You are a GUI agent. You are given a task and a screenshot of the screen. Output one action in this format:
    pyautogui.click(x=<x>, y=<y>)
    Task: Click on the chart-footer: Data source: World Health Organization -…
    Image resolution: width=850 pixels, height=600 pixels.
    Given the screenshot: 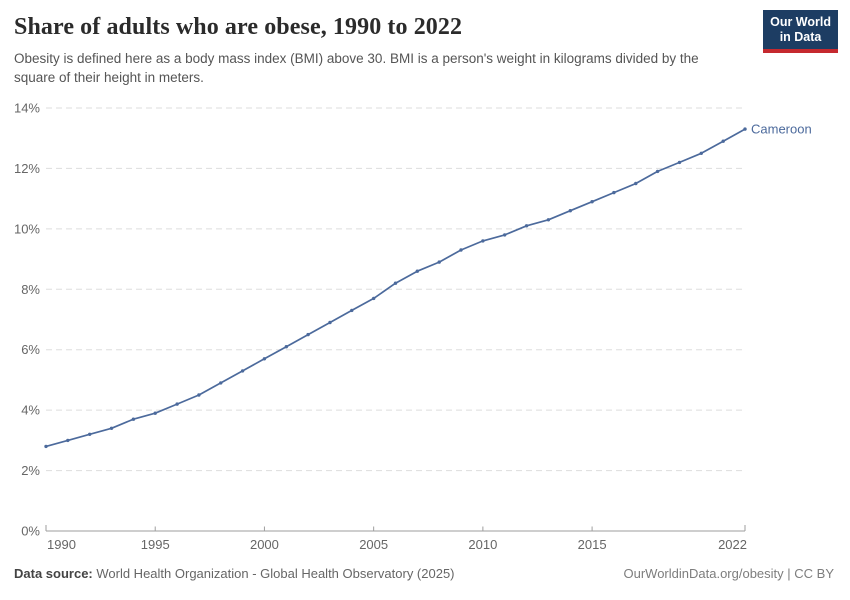 What is the action you would take?
    pyautogui.click(x=424, y=573)
    